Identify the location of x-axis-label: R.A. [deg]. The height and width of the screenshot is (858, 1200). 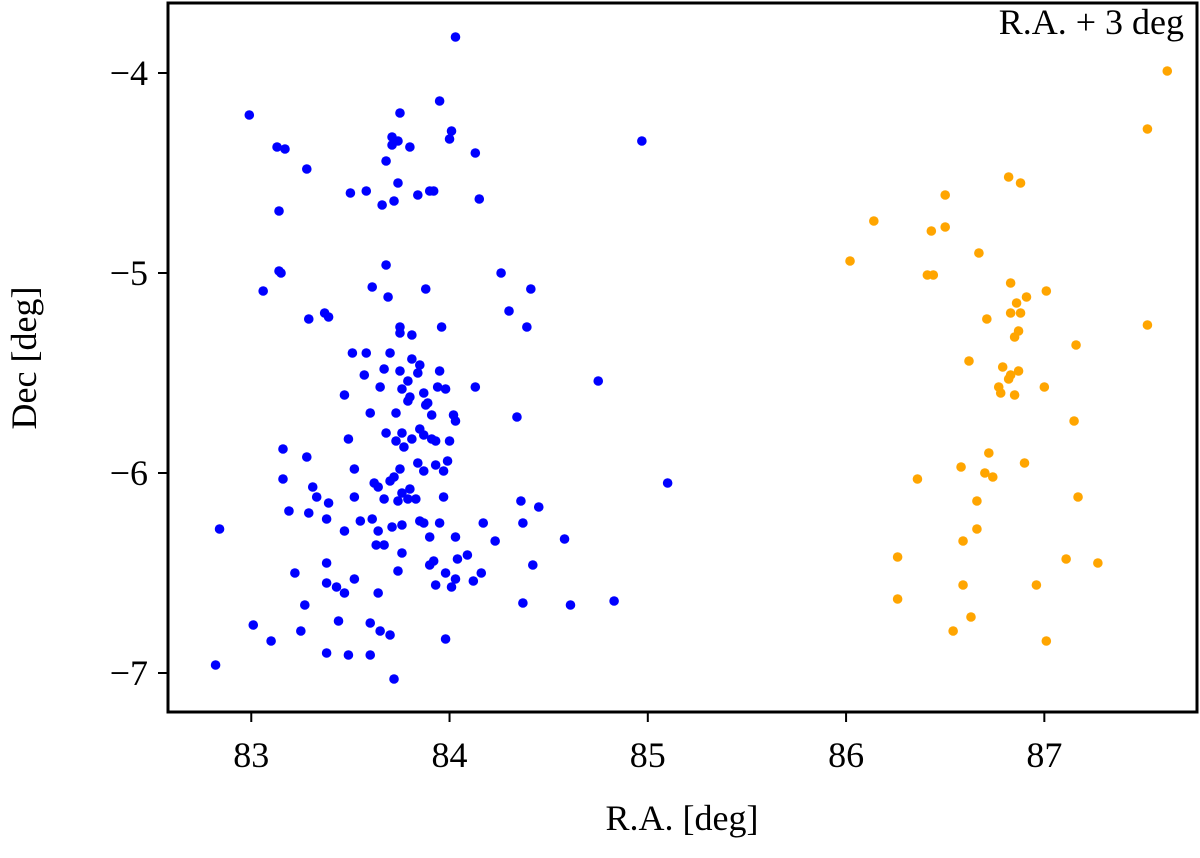
(682, 818).